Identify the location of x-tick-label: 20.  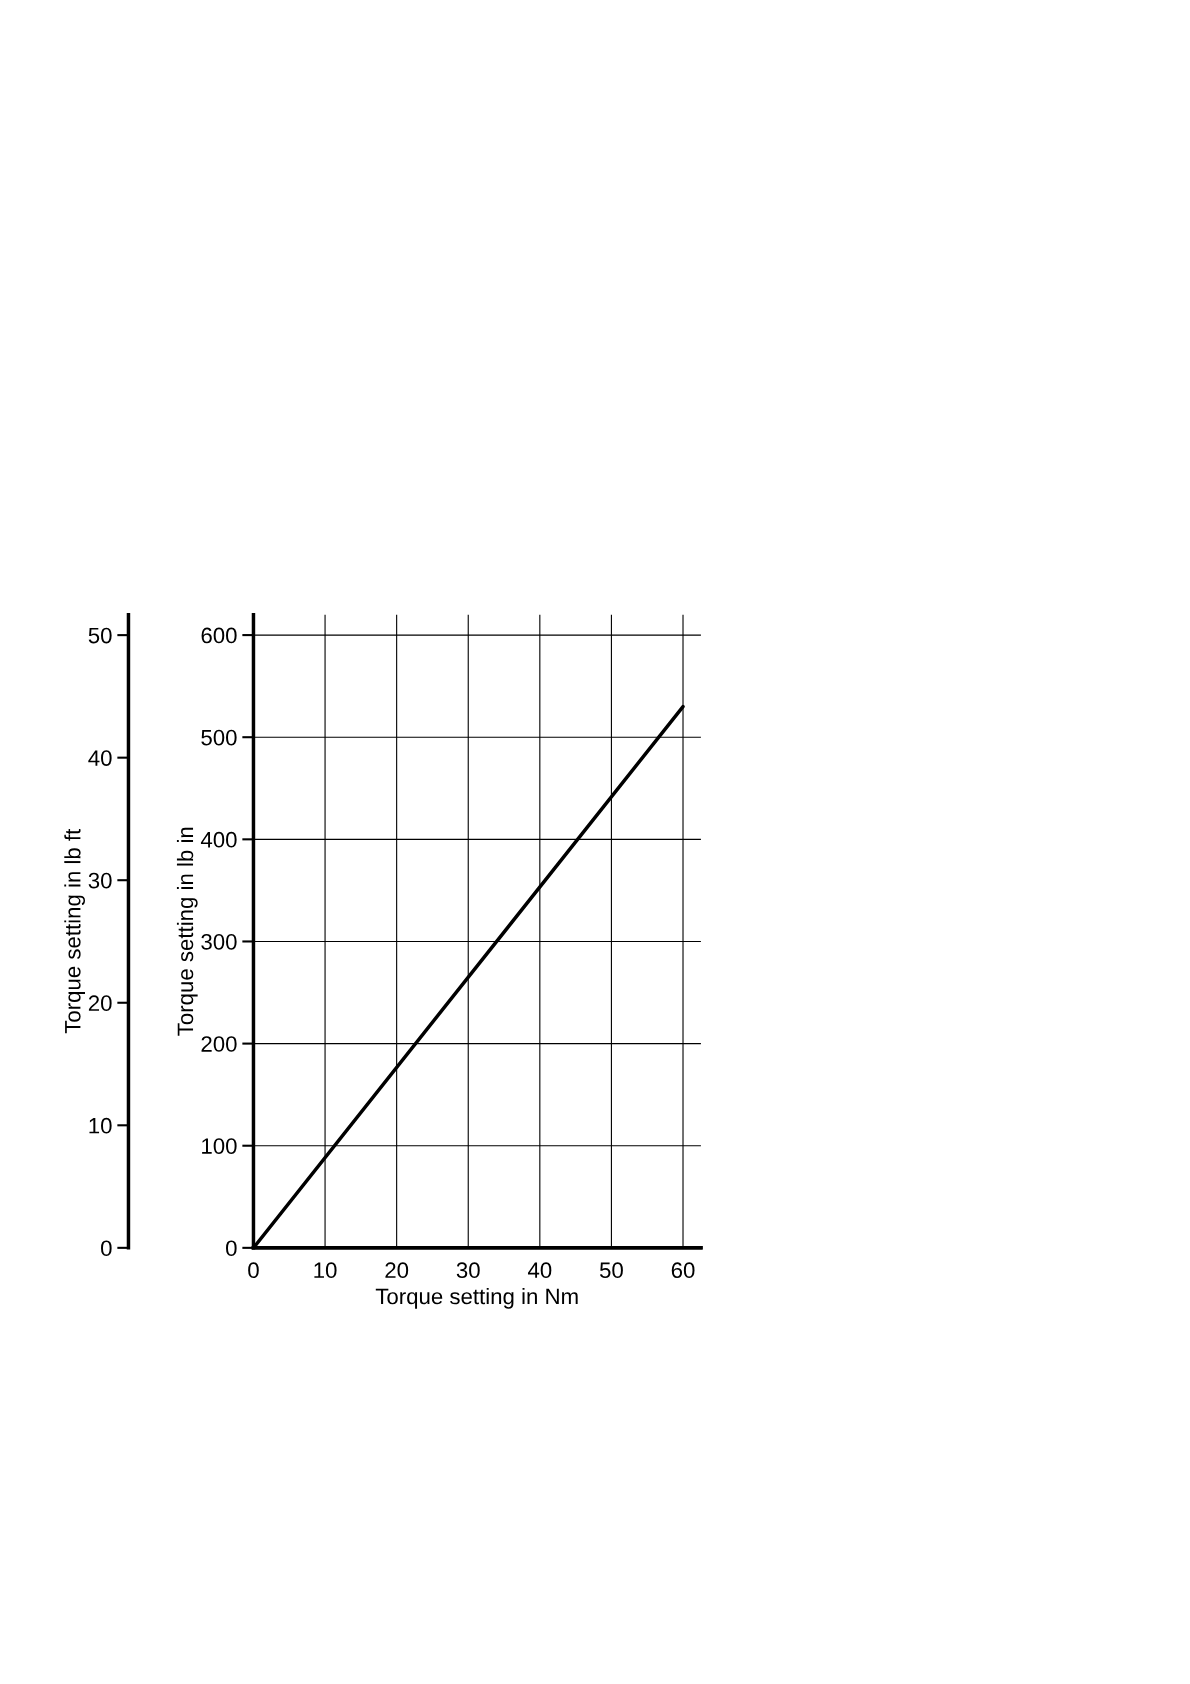
(397, 1270).